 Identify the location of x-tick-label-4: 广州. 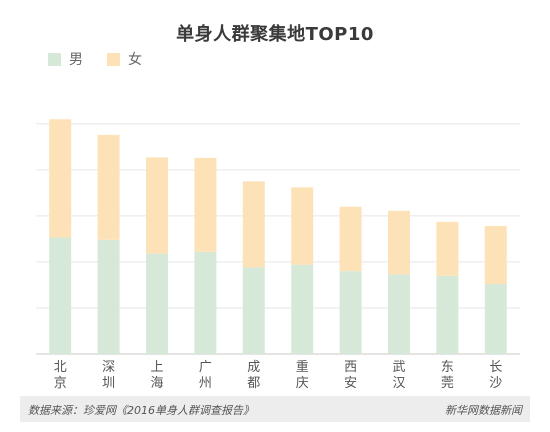
(205, 375).